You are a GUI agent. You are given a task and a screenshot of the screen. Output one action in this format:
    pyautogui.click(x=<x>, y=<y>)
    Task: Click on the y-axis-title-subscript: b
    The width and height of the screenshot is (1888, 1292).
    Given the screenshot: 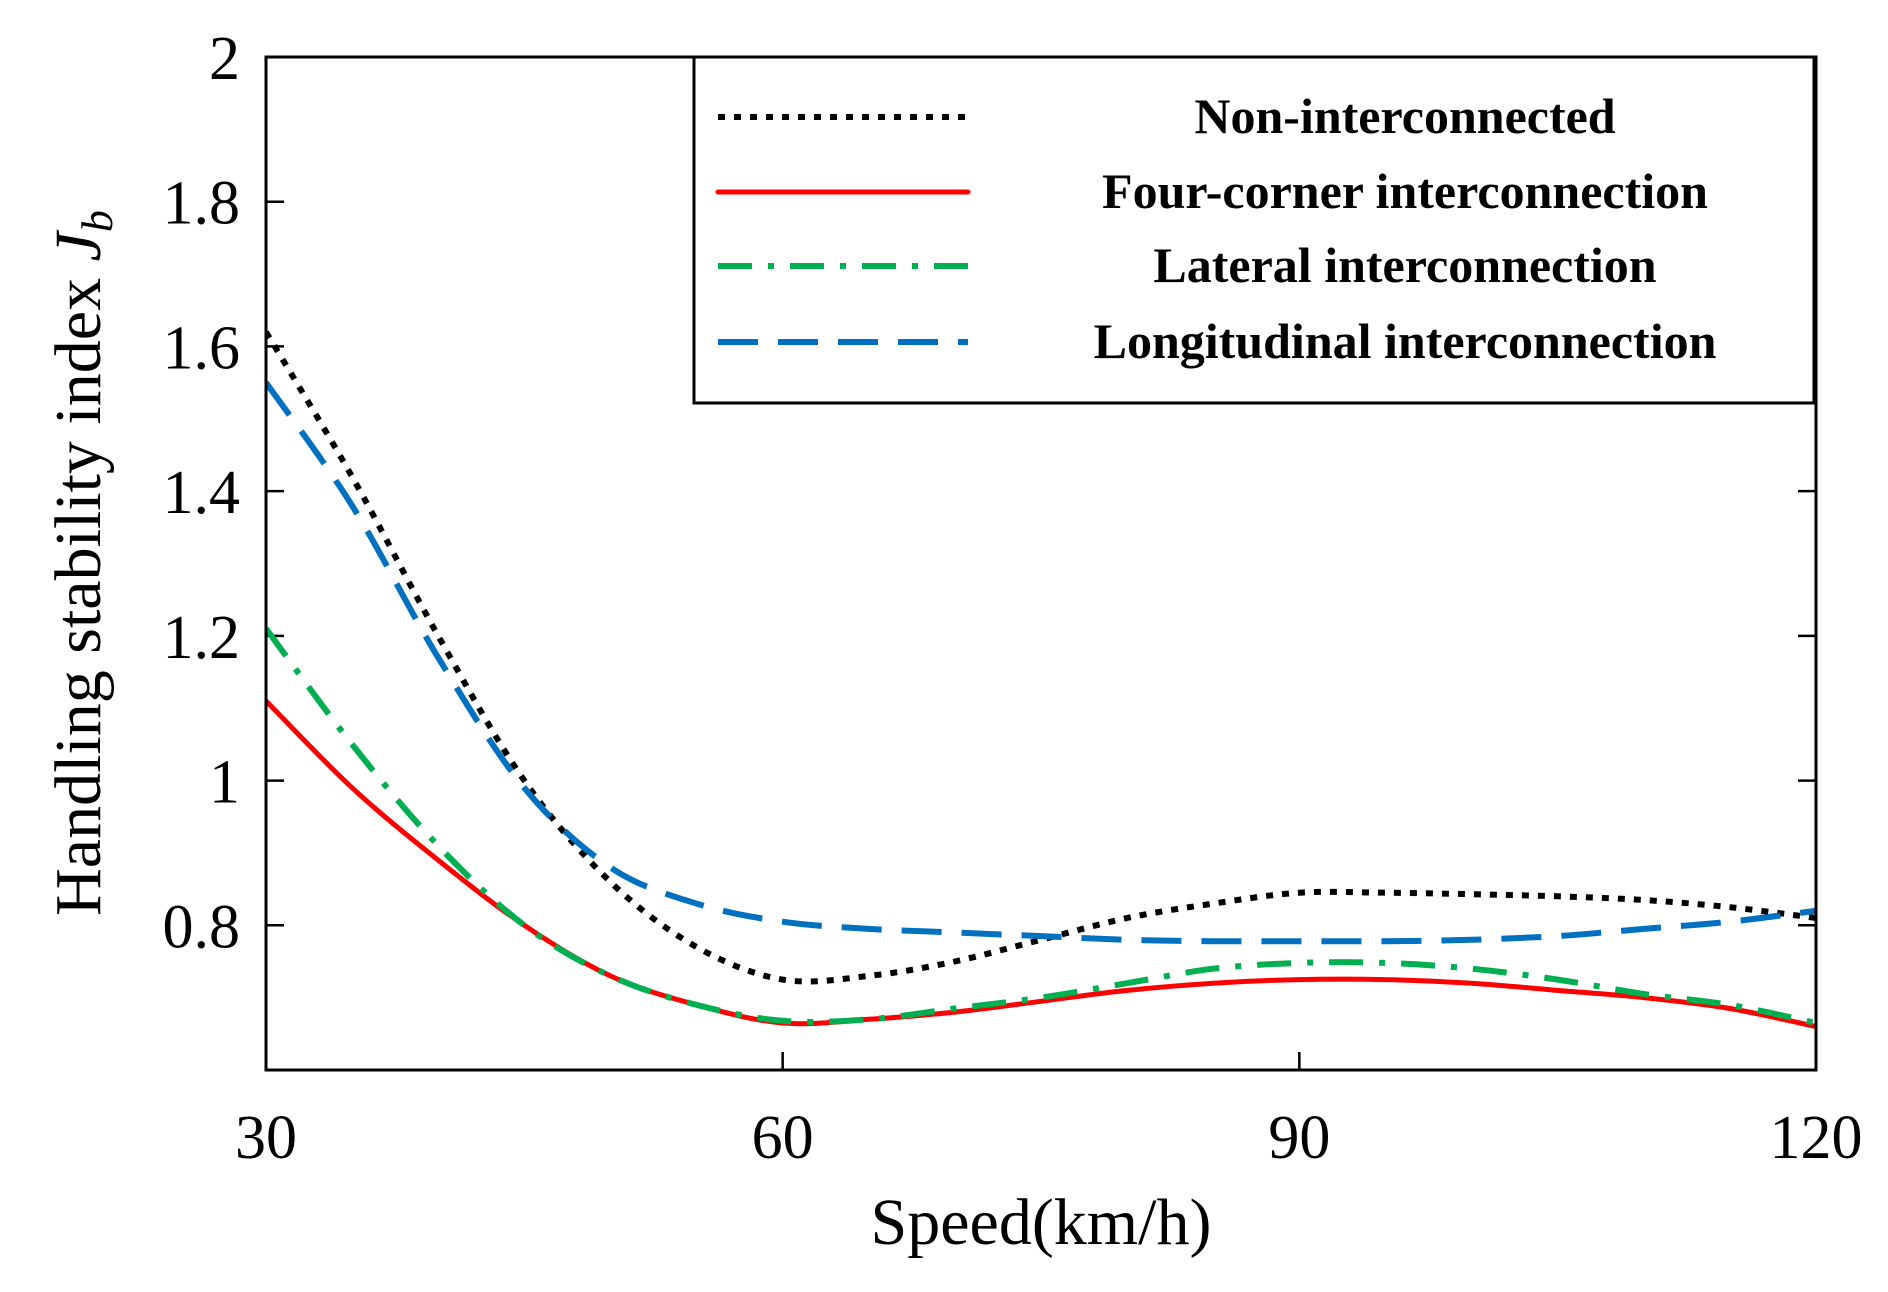 What is the action you would take?
    pyautogui.click(x=97, y=221)
    